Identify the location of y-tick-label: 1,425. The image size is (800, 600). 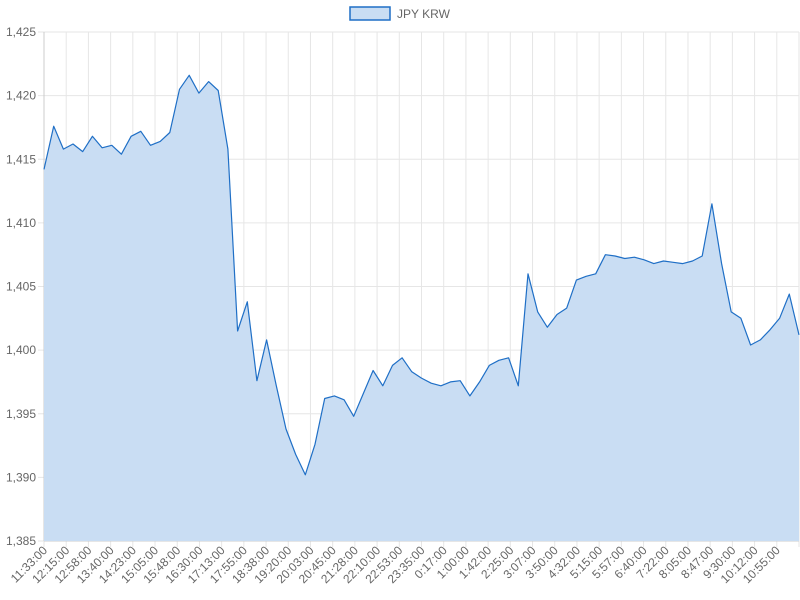
(21, 32).